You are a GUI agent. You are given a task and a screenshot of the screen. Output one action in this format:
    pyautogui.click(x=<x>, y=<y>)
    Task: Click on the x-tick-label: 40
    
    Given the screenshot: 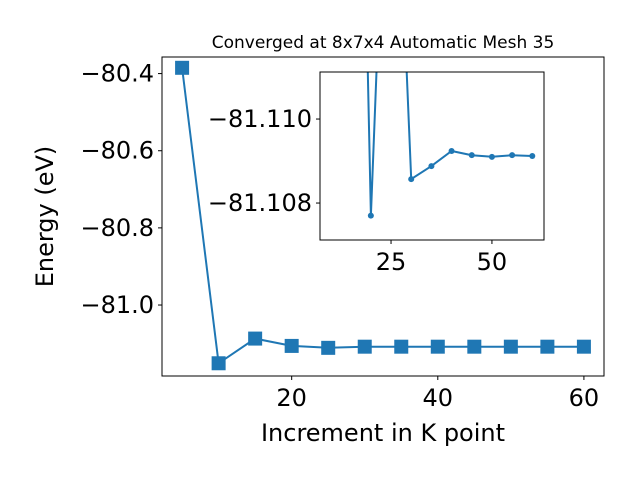 What is the action you would take?
    pyautogui.click(x=438, y=398)
    